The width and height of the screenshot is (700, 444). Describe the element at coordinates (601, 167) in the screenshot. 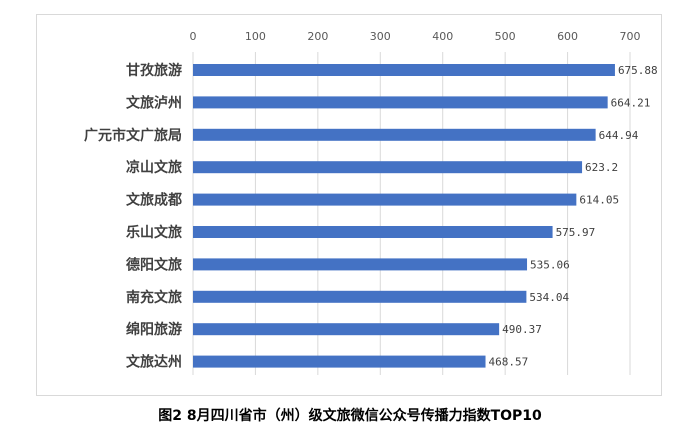

I see `data-label: 623.2` at that location.